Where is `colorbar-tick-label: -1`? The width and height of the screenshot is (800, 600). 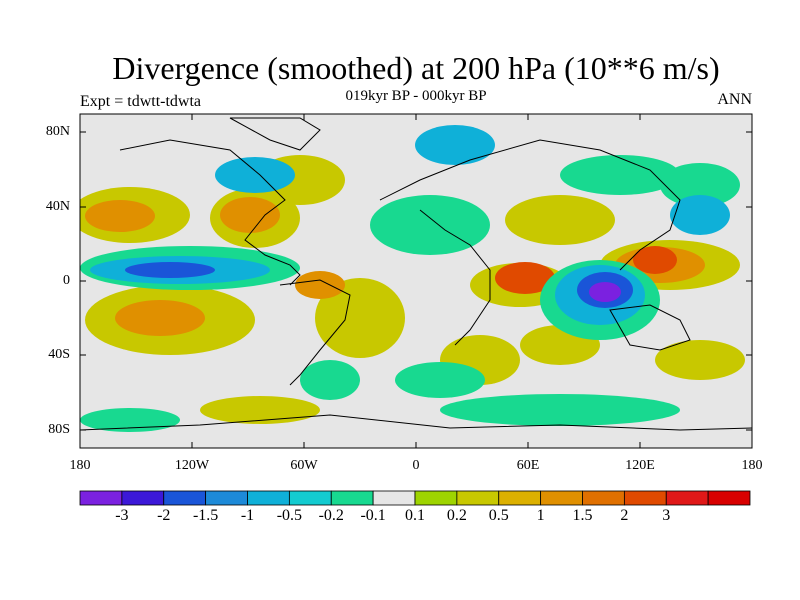
colorbar-tick-label: -1 is located at coordinates (247, 515).